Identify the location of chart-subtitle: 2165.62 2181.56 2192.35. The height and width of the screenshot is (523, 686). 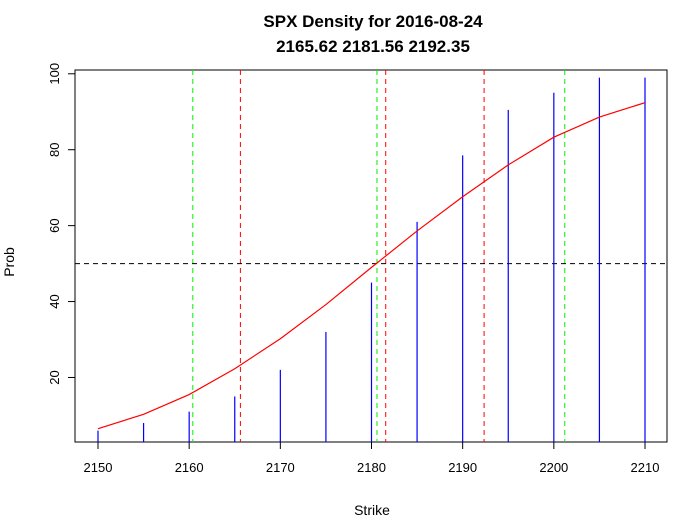
(373, 46).